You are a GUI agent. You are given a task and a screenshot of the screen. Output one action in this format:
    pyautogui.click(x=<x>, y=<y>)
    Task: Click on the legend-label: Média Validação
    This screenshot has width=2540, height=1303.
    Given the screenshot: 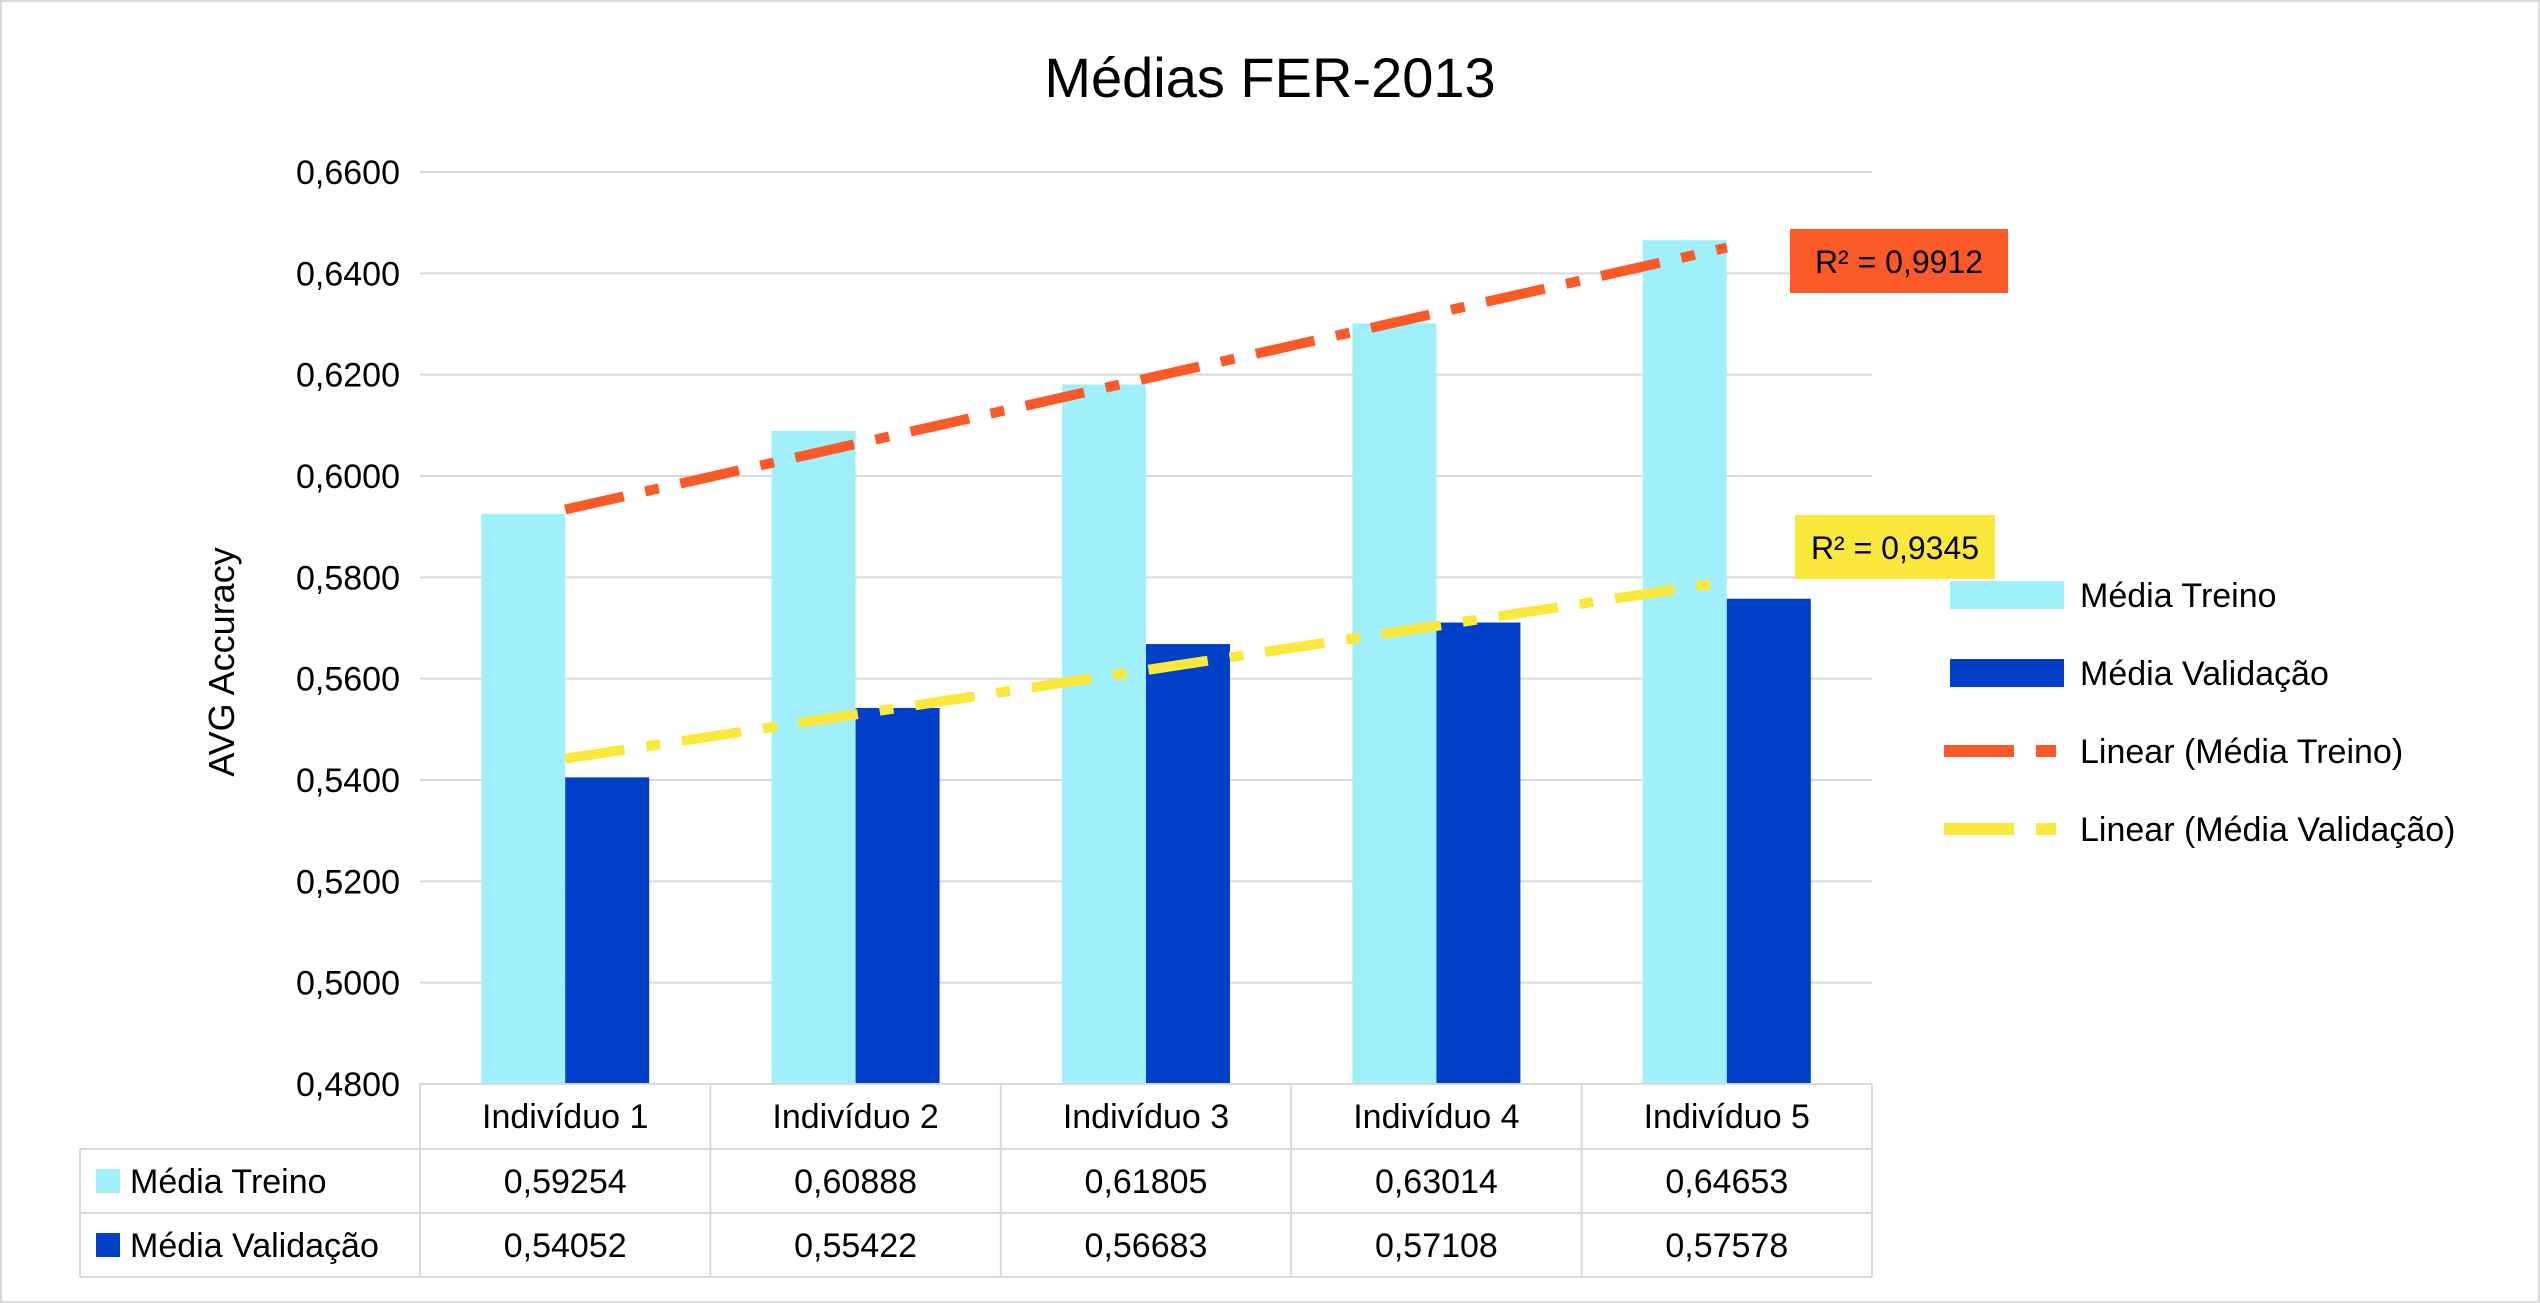 What is the action you would take?
    pyautogui.click(x=2204, y=674)
    